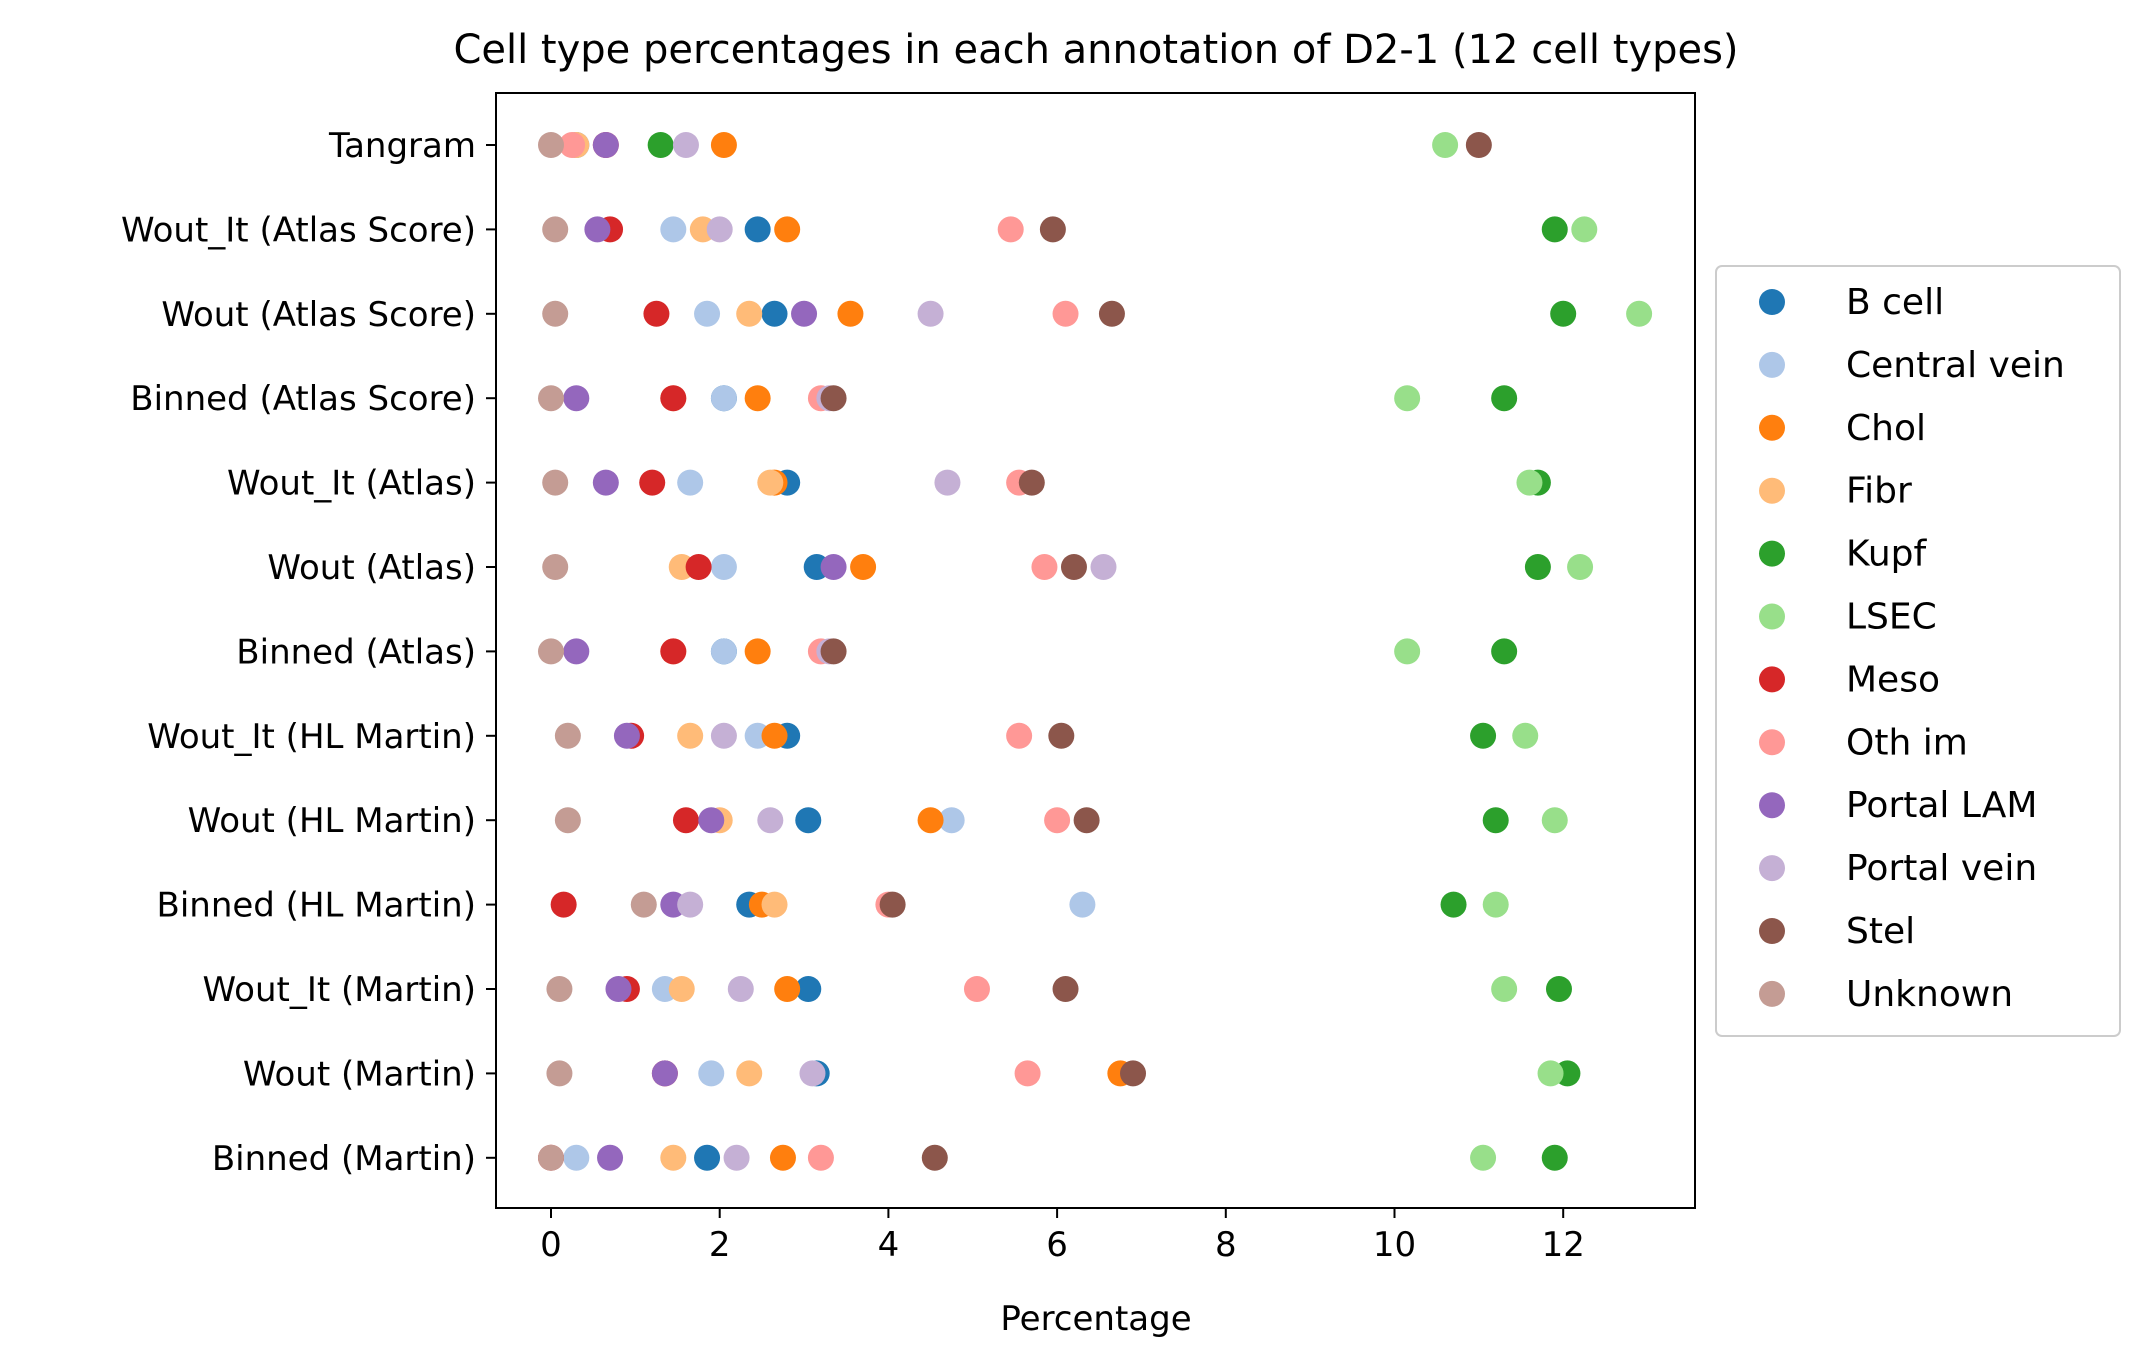 This screenshot has height=1361, width=2138. I want to click on y-tick-label: Wout_It (Atlas), so click(351, 484).